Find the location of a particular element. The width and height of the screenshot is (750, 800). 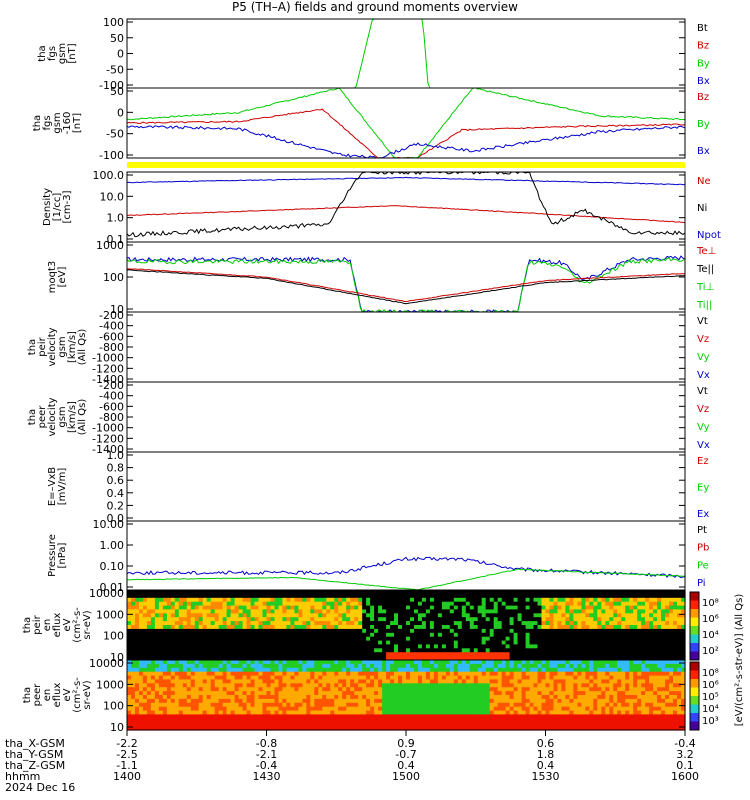

y-tick-label: 0.6 is located at coordinates (116, 480).